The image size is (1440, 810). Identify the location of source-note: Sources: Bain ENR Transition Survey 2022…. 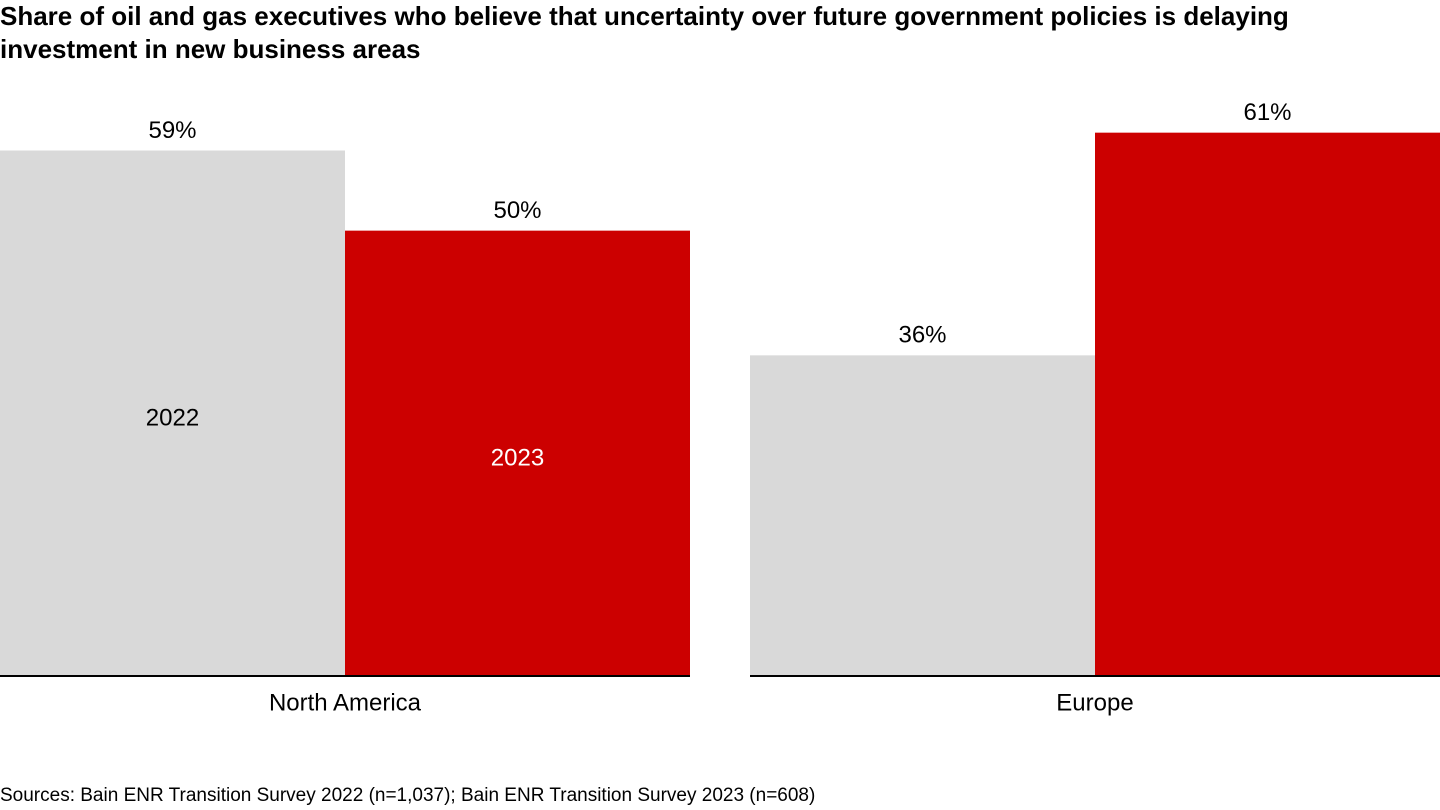
(408, 795).